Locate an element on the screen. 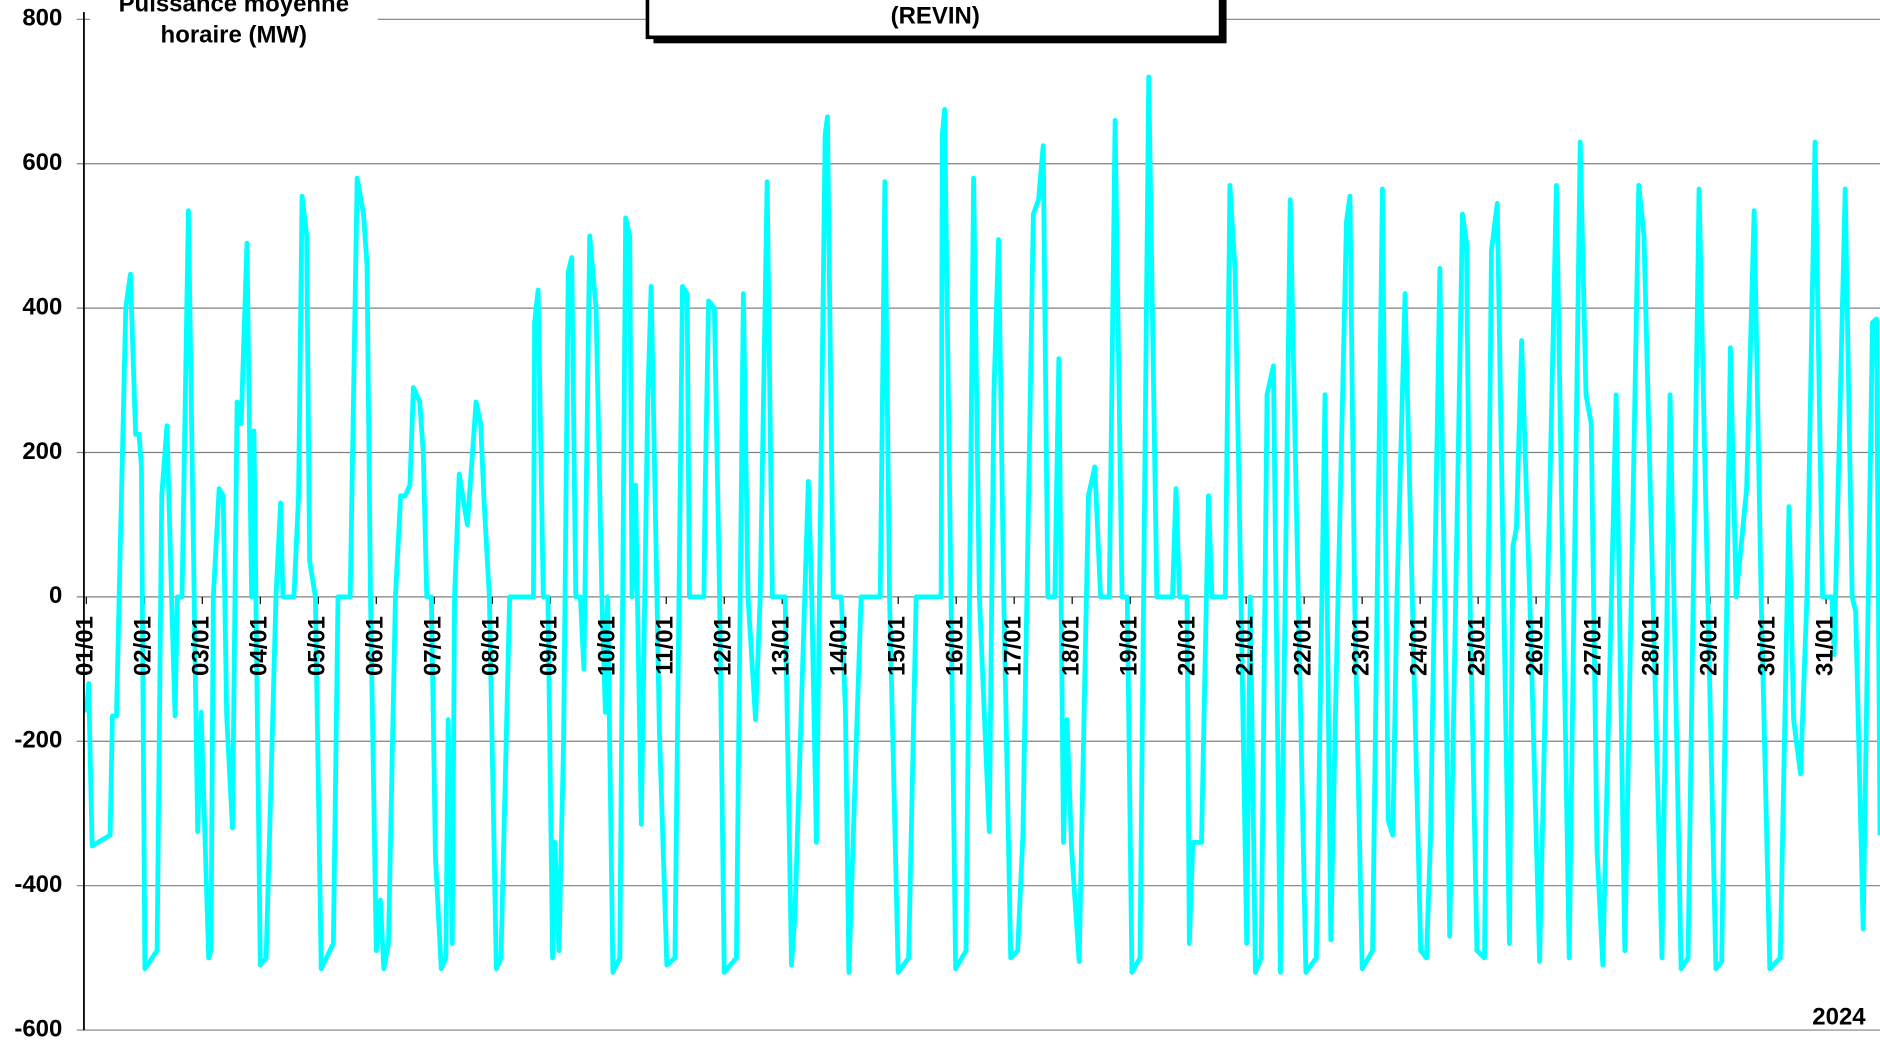 The width and height of the screenshot is (1880, 1041). y-label-bg is located at coordinates (233, 25).